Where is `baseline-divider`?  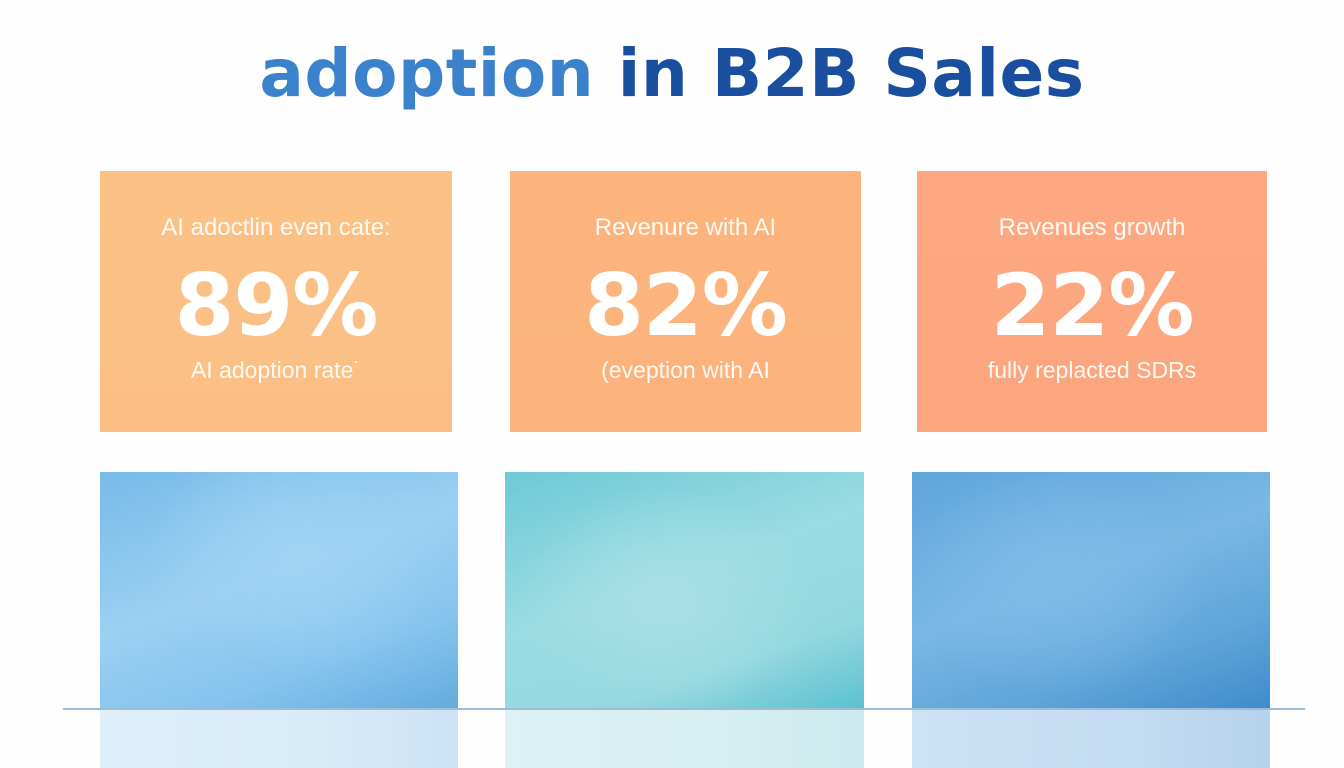
baseline-divider is located at coordinates (684, 709).